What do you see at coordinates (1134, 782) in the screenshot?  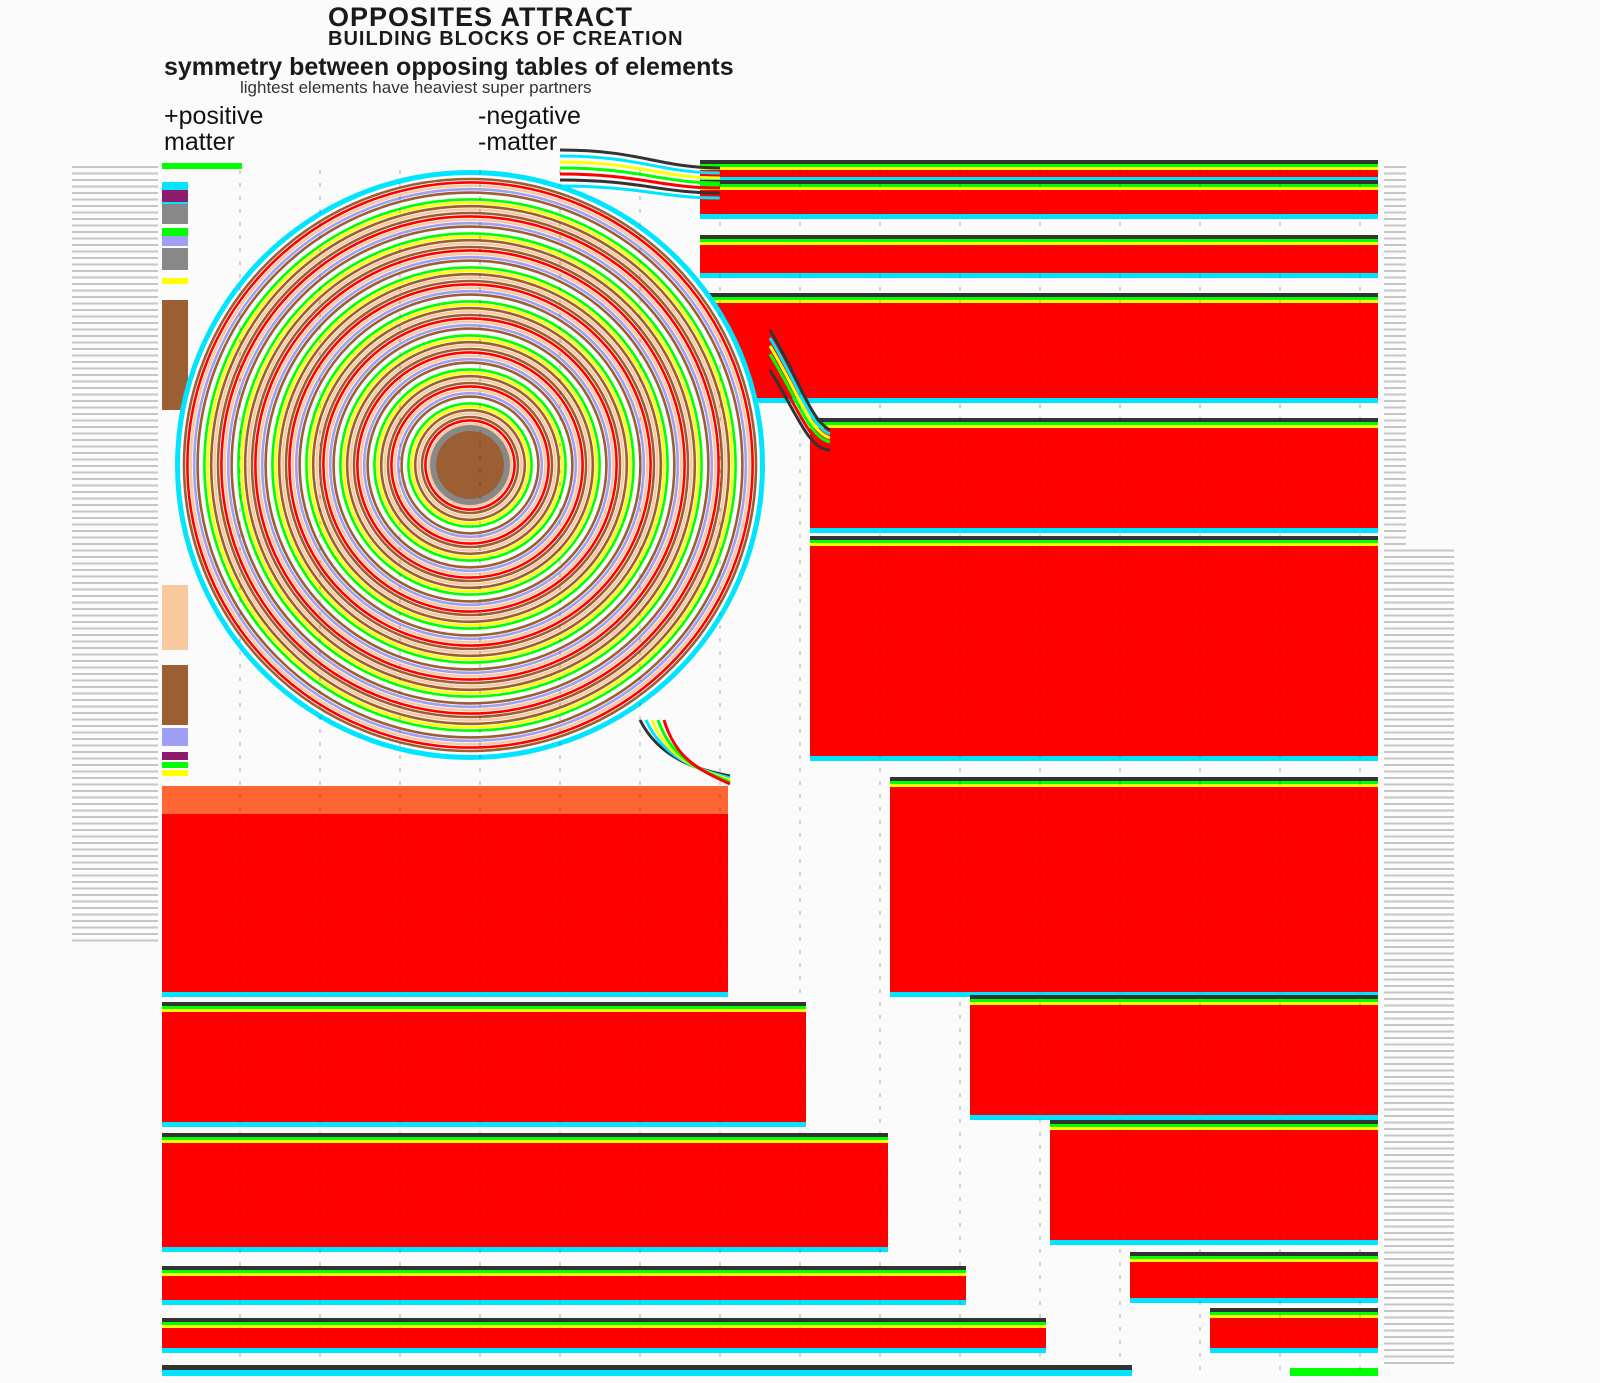 I see `right-band-7-green-stripe` at bounding box center [1134, 782].